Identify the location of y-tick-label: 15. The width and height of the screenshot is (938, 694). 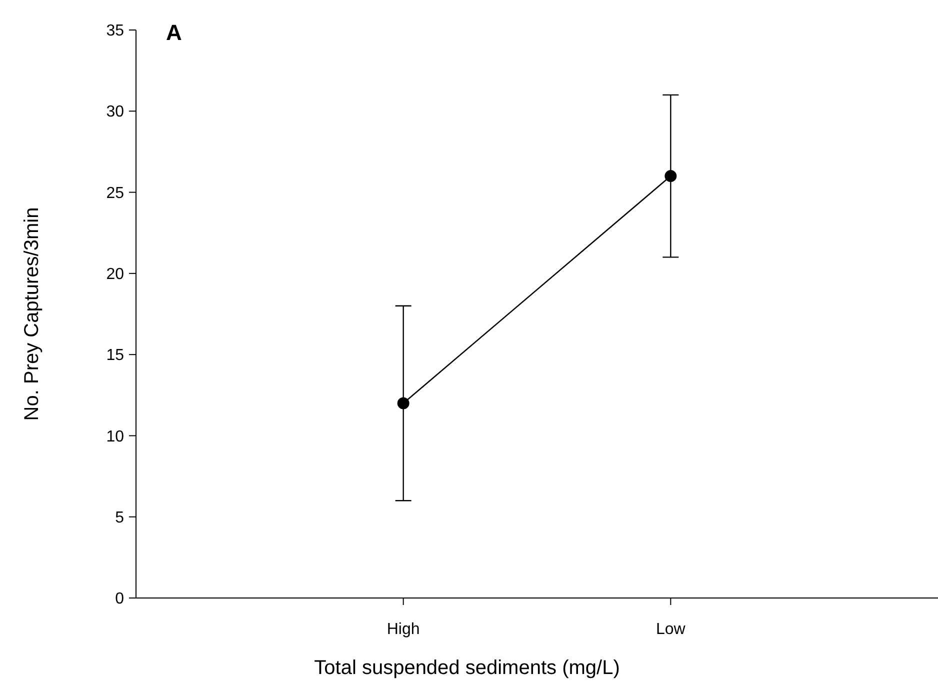
(115, 355).